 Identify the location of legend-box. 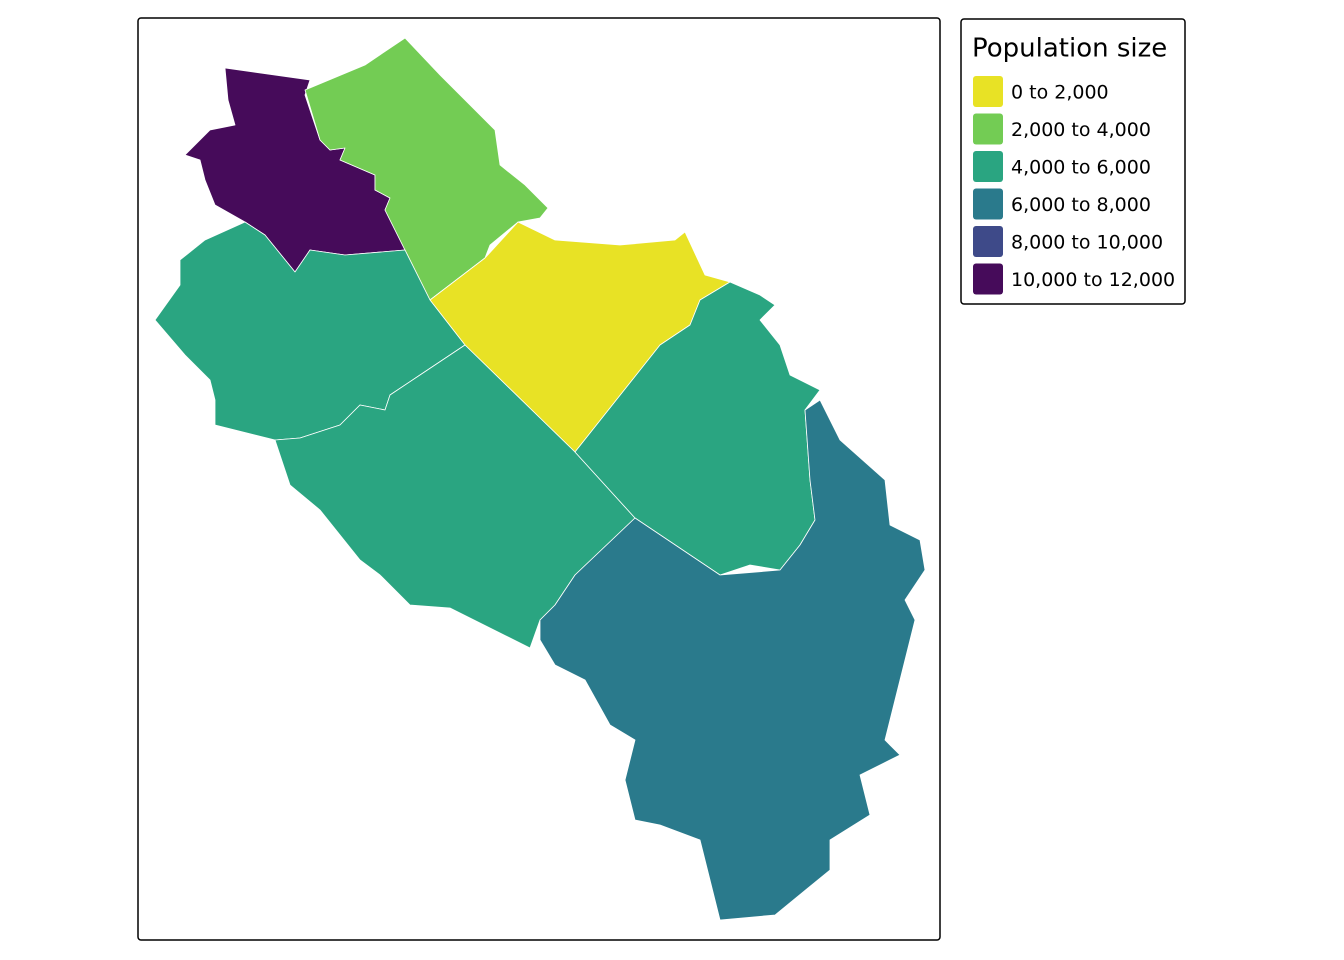
(1073, 161).